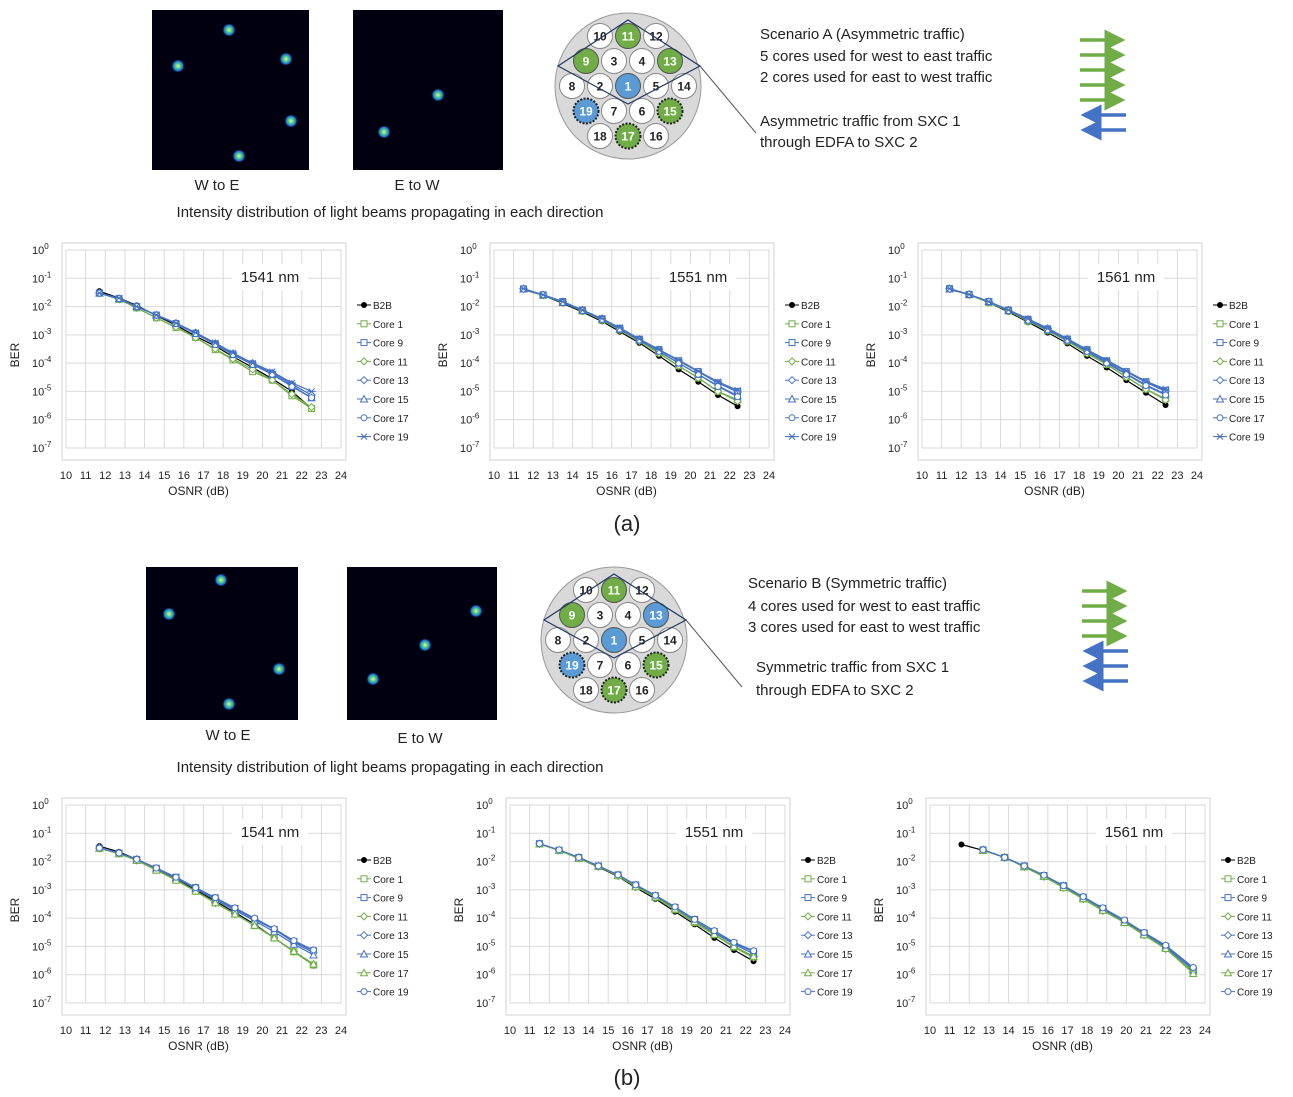 The image size is (1293, 1097). Describe the element at coordinates (862, 34) in the screenshot. I see `scenario-text: Scenario A (Asymmetric traffic)` at that location.